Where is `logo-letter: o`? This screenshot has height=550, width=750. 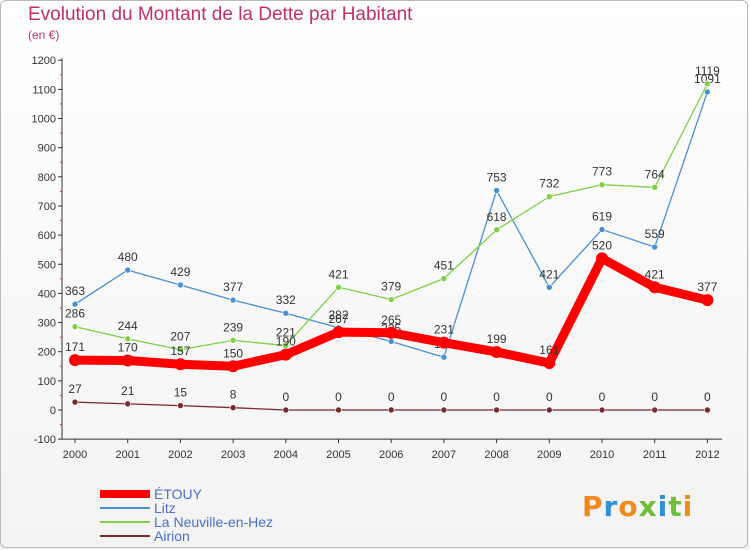 logo-letter: o is located at coordinates (628, 506).